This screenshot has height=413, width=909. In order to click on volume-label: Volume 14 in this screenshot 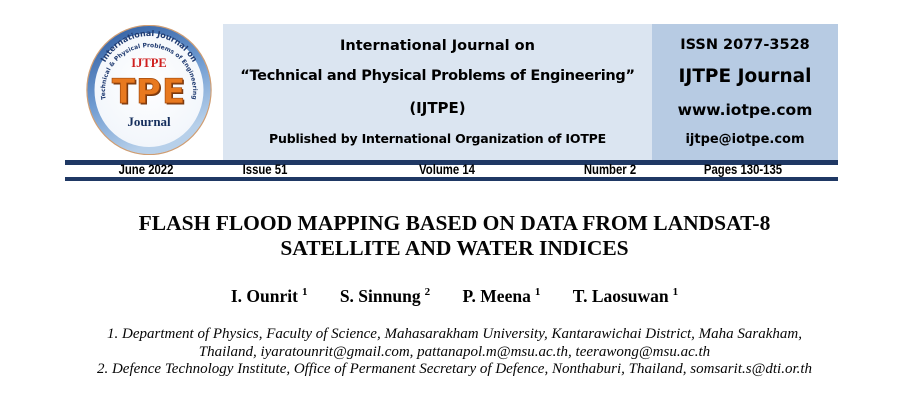, I will do `click(447, 169)`.